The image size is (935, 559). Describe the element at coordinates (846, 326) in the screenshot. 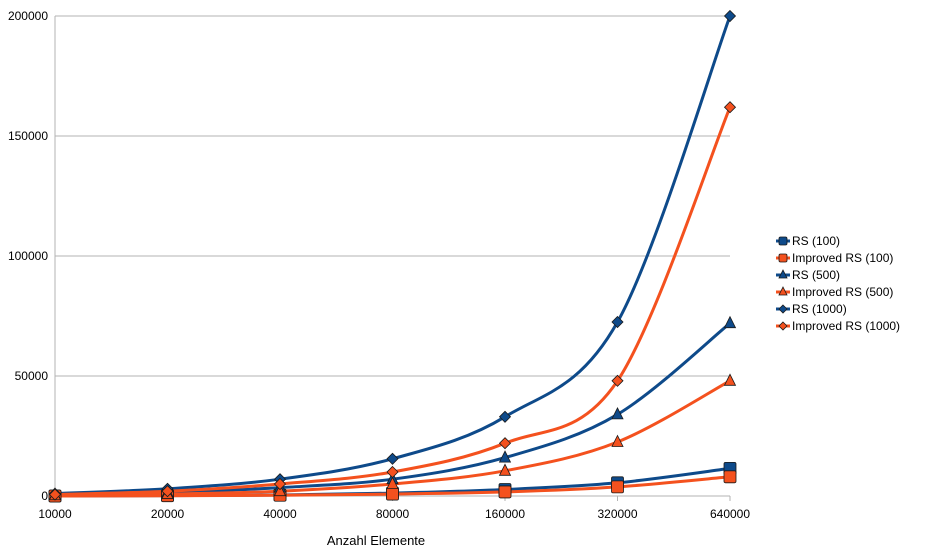

I see `legend-label: Improved RS (1000)` at that location.